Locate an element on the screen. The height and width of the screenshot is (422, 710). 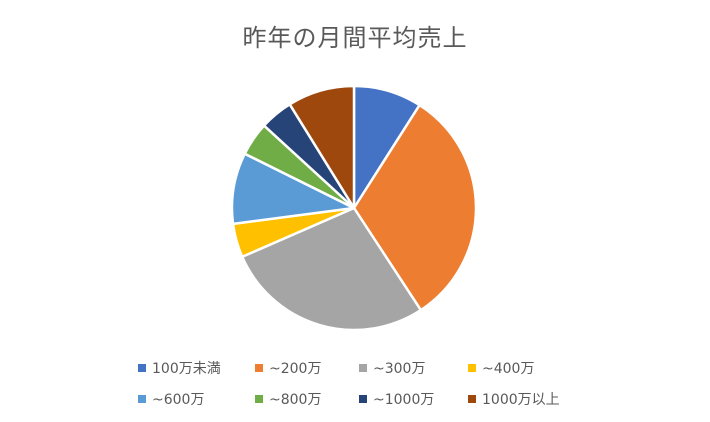
legend-label: 1000万以上 is located at coordinates (521, 400).